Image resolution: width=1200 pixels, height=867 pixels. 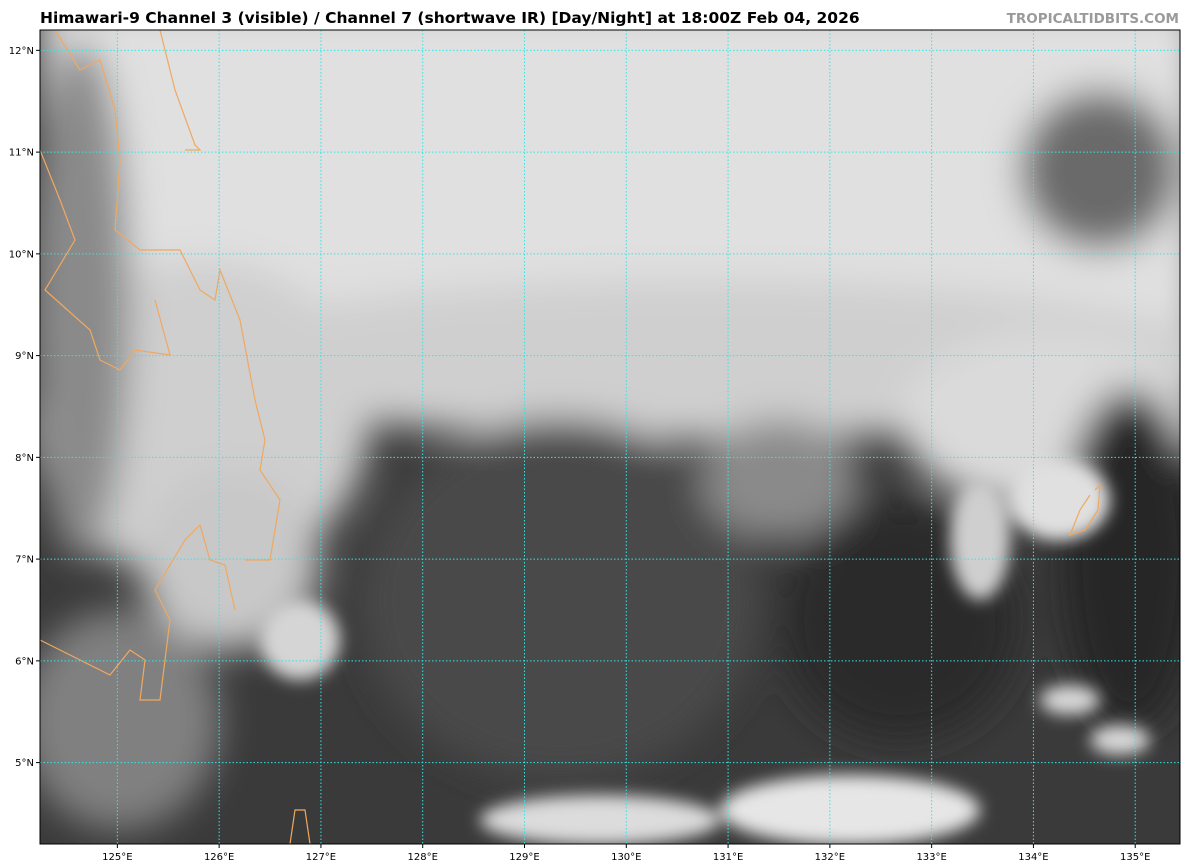 I want to click on lon-label: 135°E, so click(x=1135, y=857).